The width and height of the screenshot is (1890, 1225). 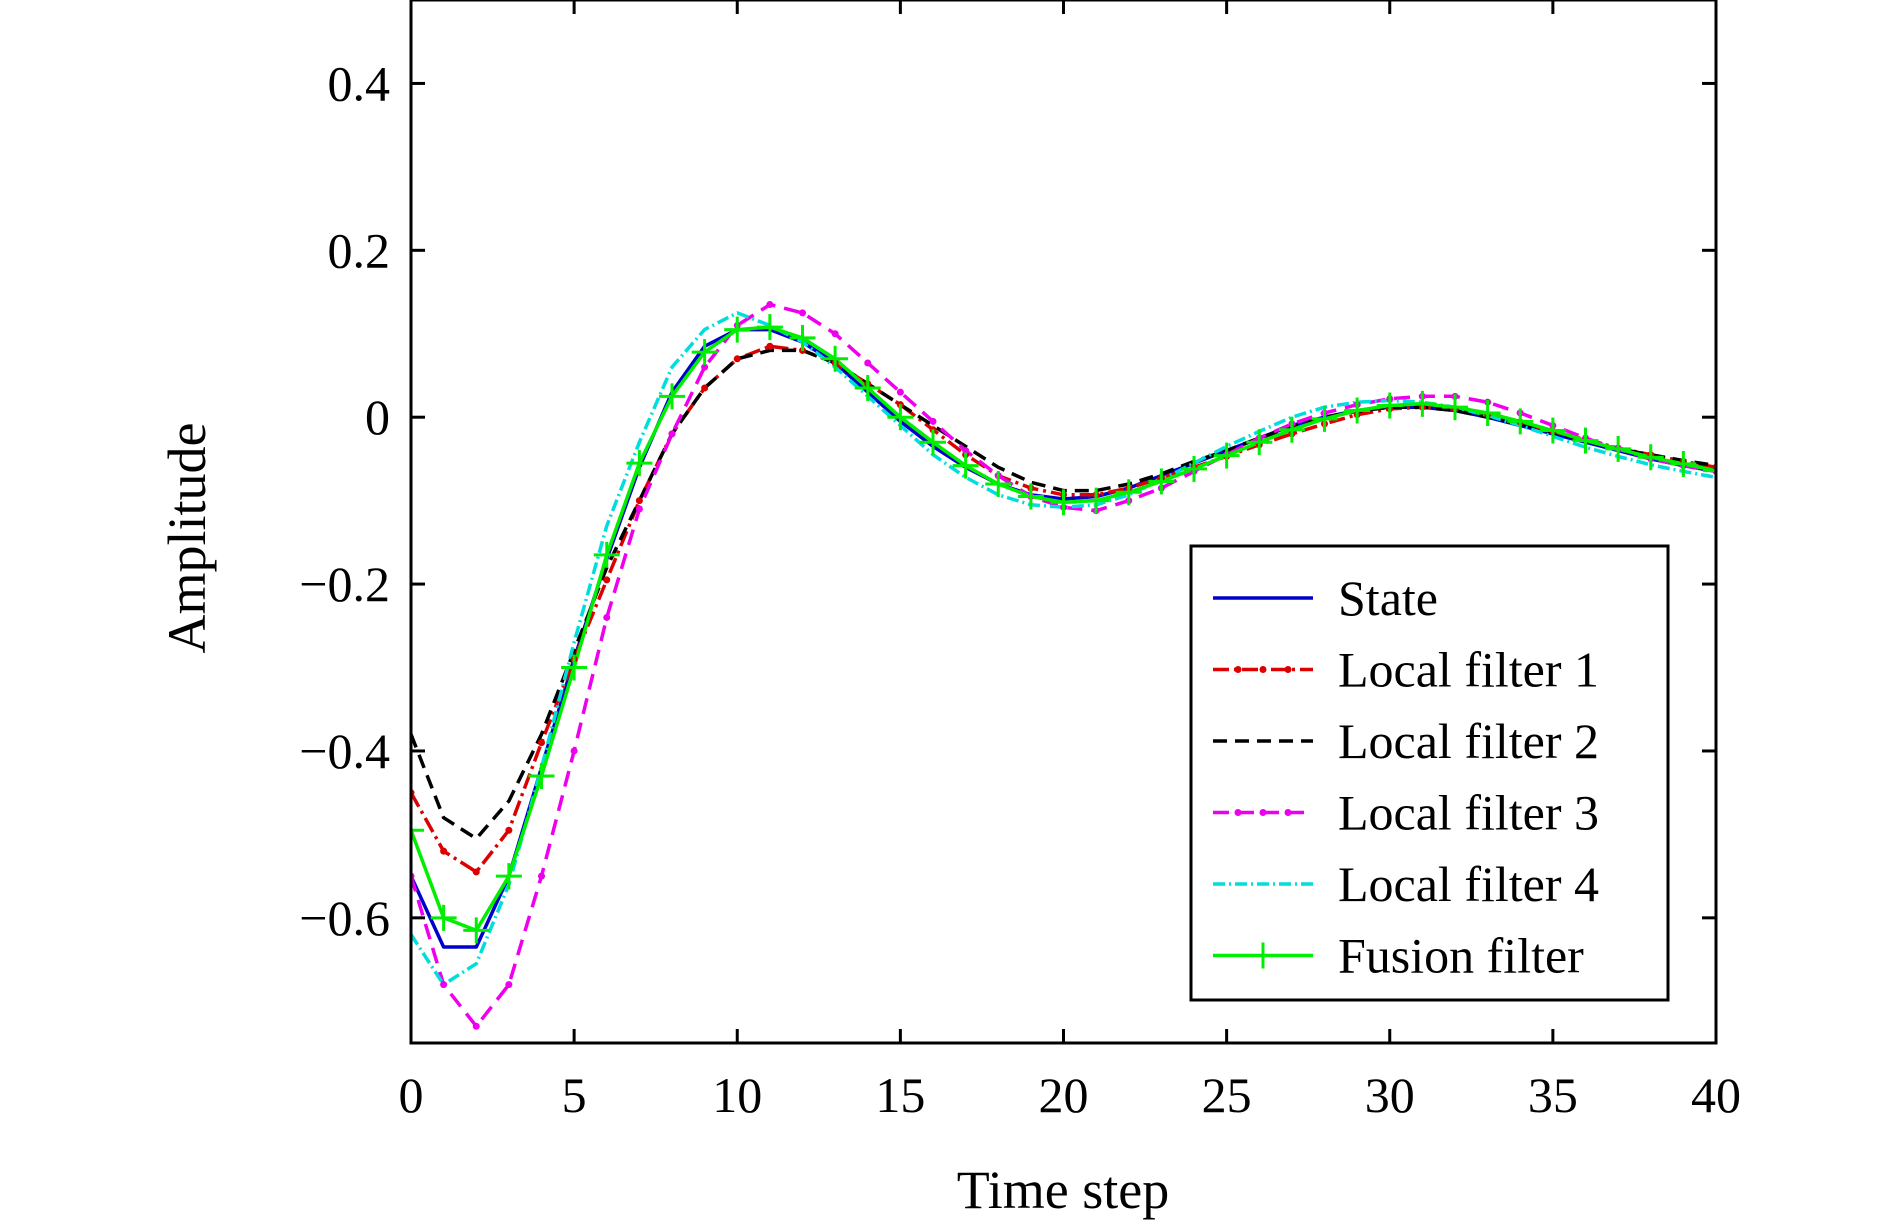 I want to click on y-tick-label: 0, so click(x=377, y=417).